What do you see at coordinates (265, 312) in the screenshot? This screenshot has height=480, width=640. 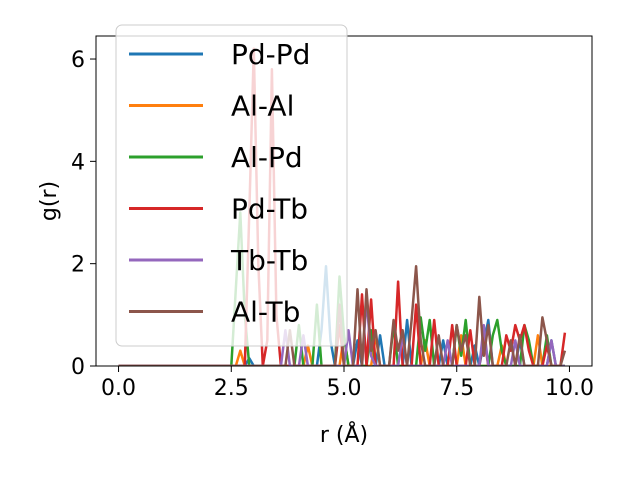 I see `legend-label-al-tb: Al-Tb` at bounding box center [265, 312].